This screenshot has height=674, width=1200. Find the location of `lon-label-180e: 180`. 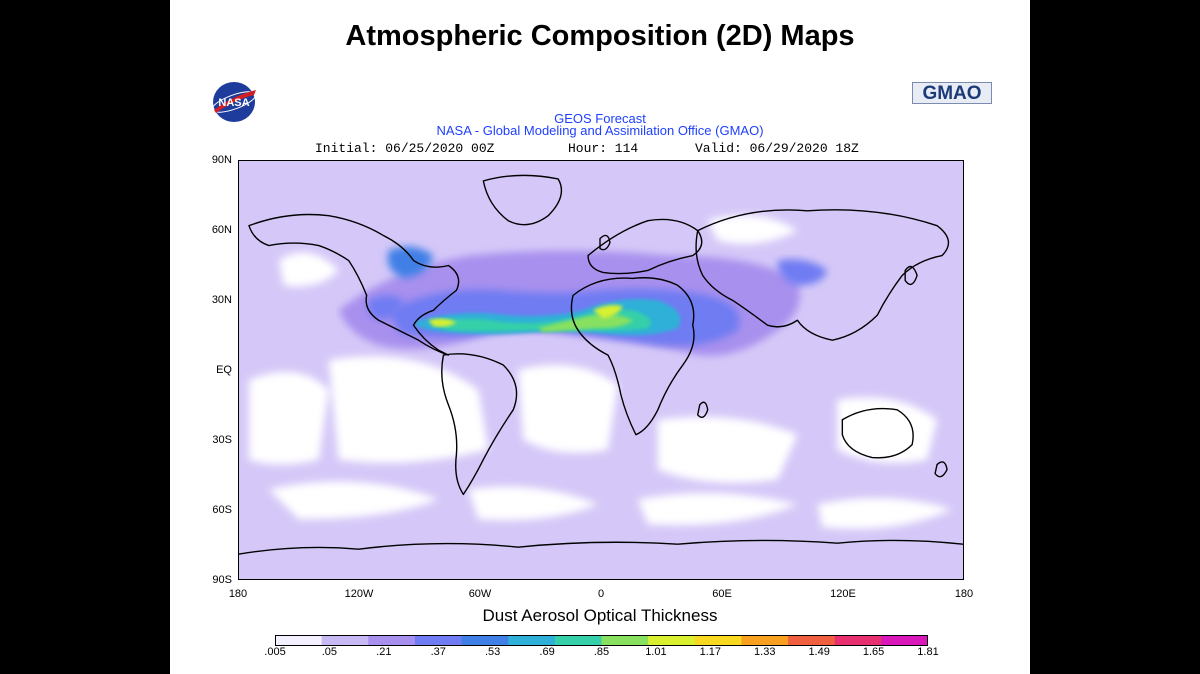

lon-label-180e: 180 is located at coordinates (964, 594).